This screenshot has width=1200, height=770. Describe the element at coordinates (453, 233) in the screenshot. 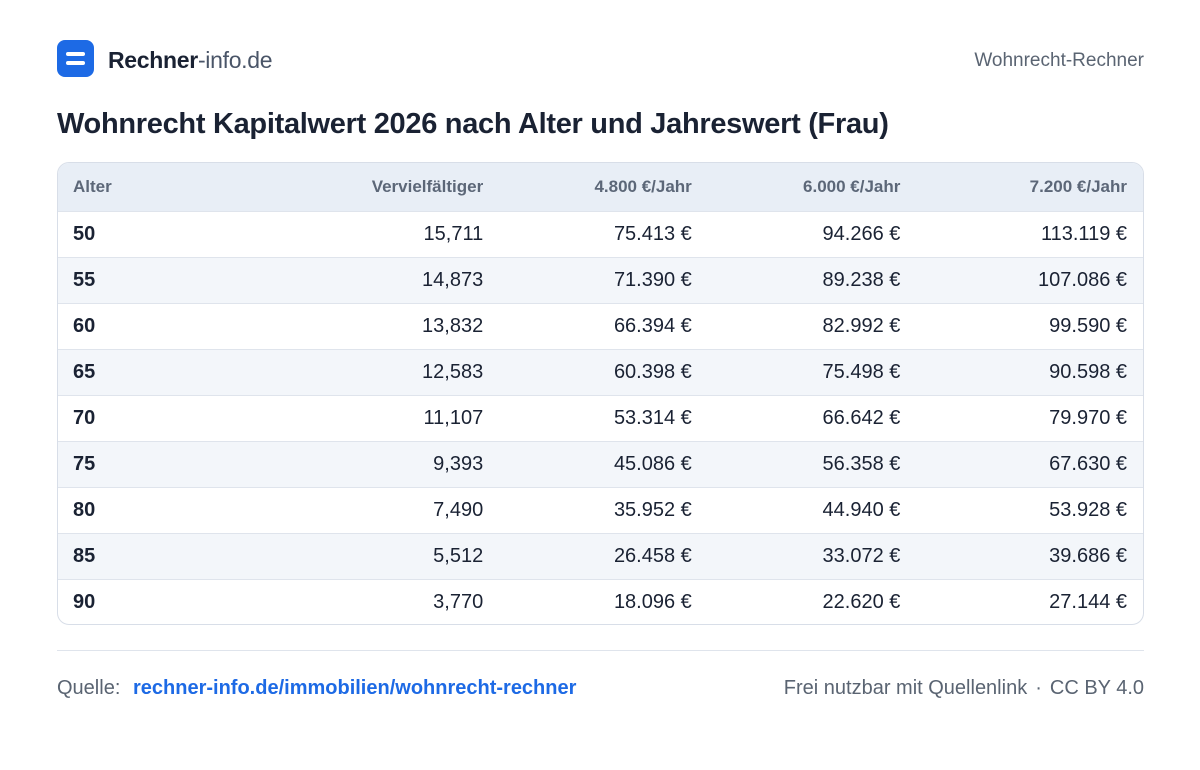

I see `cell-factor: 15,711` at that location.